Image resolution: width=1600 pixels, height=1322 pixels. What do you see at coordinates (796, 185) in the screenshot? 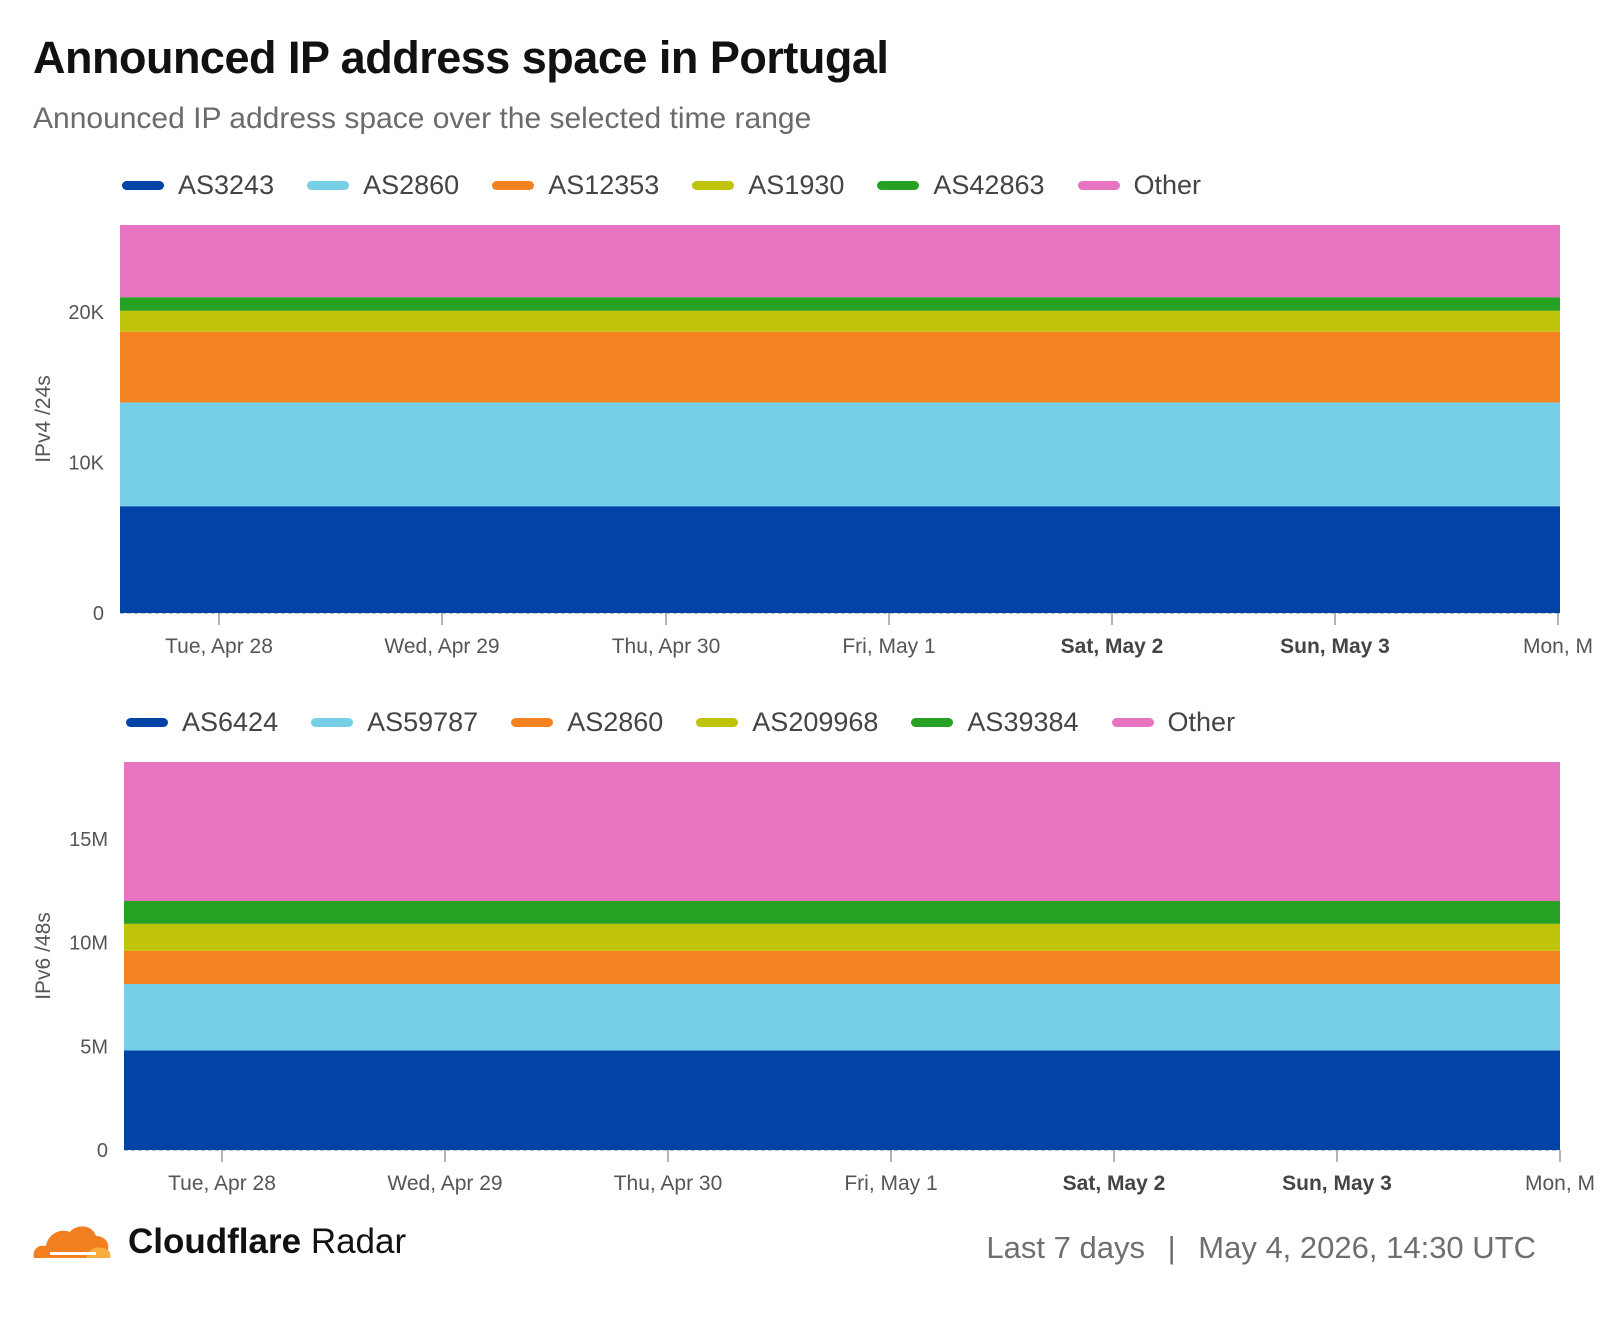
I see `legend-label: AS1930` at bounding box center [796, 185].